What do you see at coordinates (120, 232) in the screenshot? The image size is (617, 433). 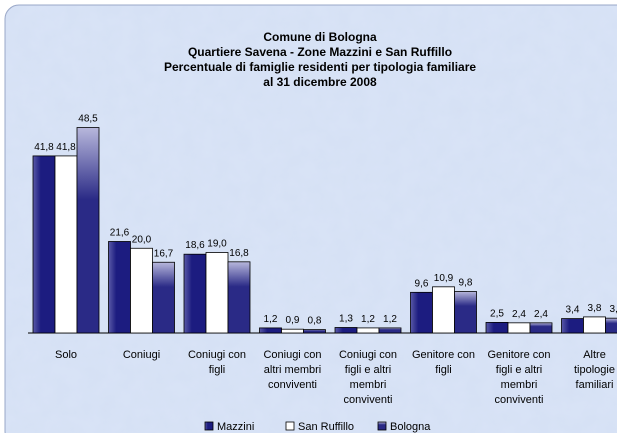 I see `data-label: 21,6` at bounding box center [120, 232].